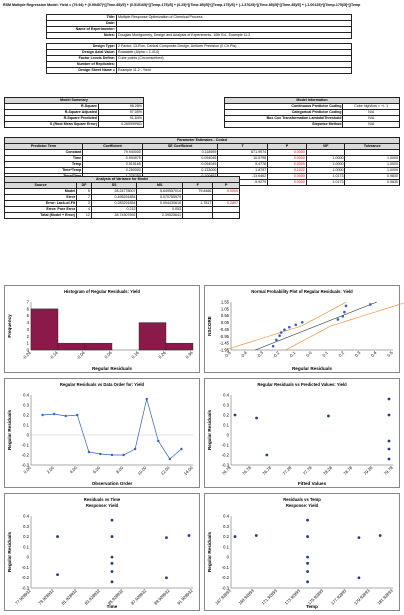  Describe the element at coordinates (112, 483) in the screenshot. I see `x-axis-label: Observation Order` at that location.